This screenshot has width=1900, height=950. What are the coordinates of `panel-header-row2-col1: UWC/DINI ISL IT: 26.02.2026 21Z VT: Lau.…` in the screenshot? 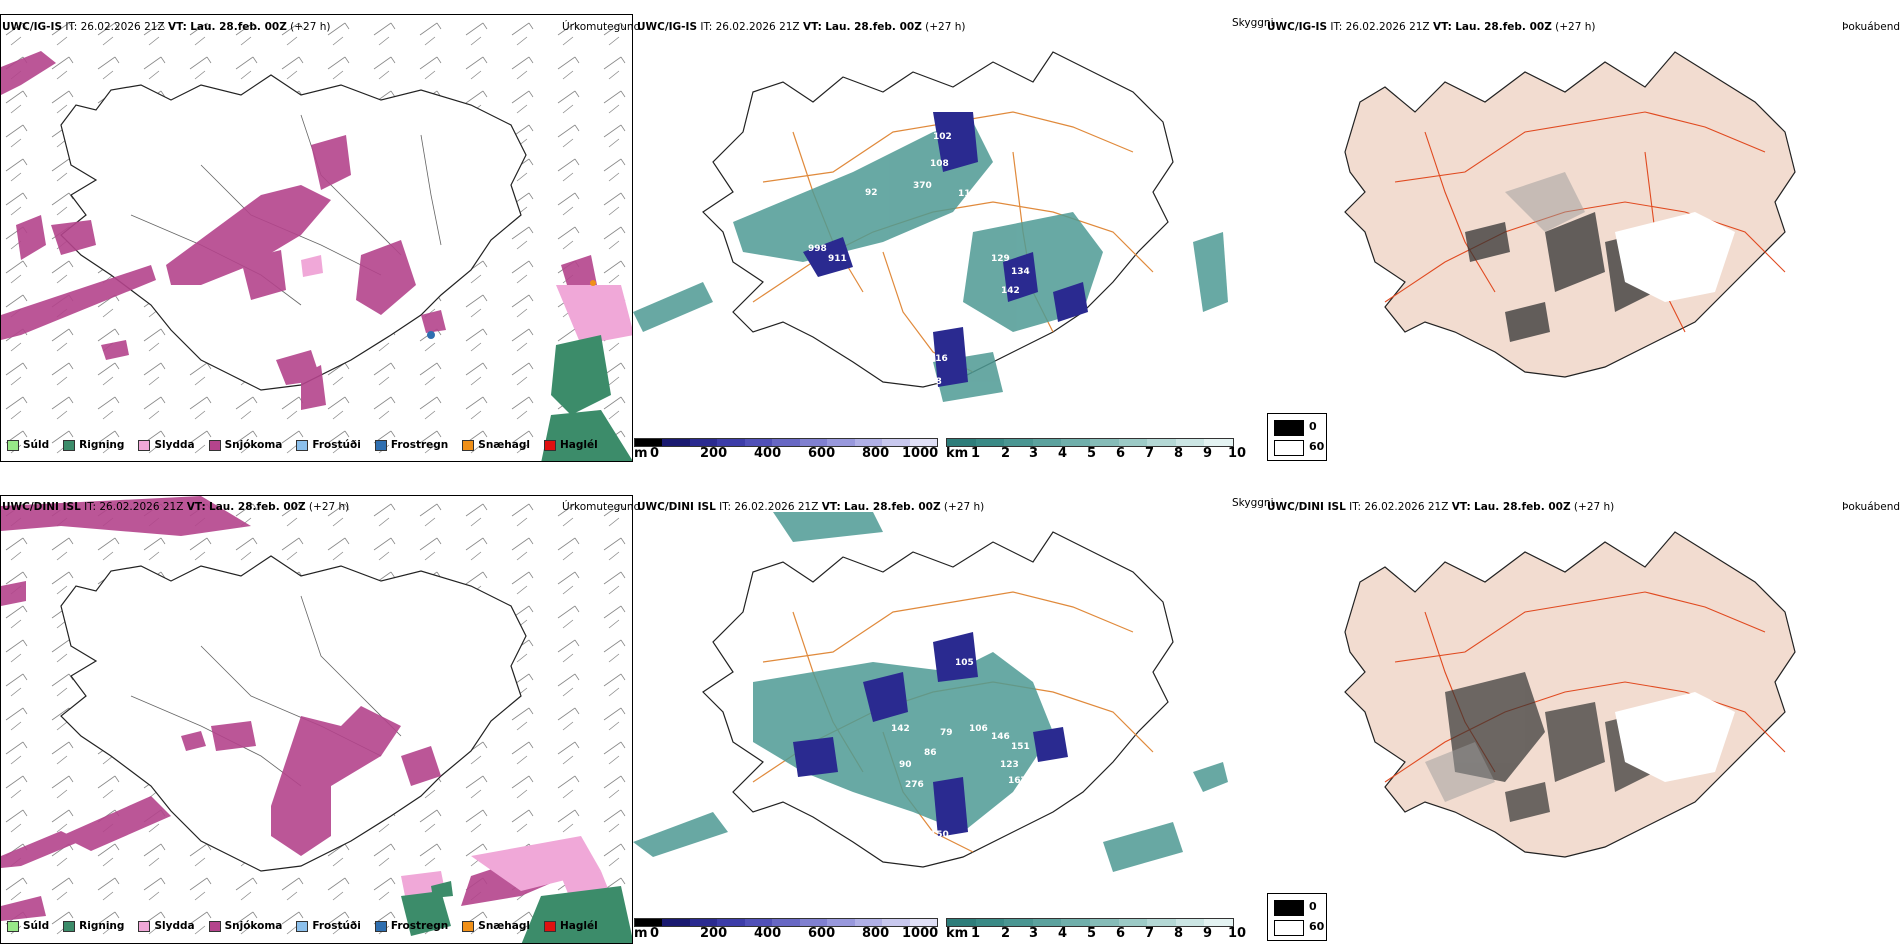 It's located at (176, 507).